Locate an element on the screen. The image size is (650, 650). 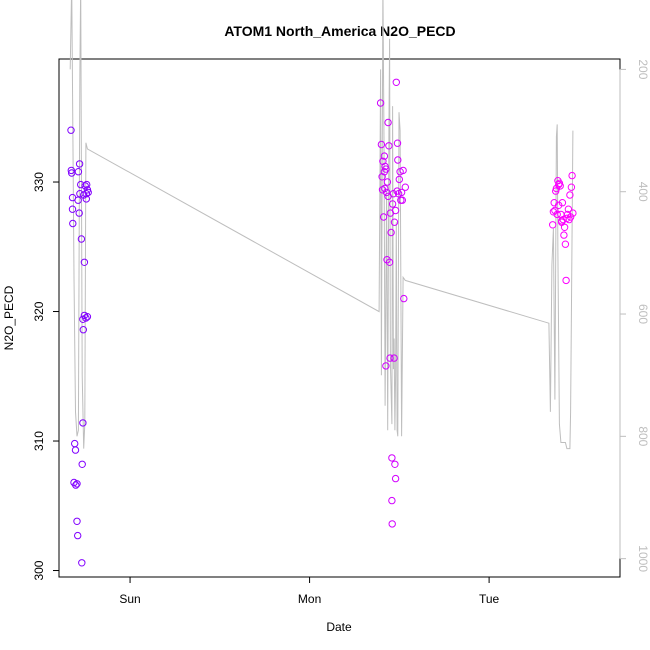
x-tick-label: Tue is located at coordinates (489, 599).